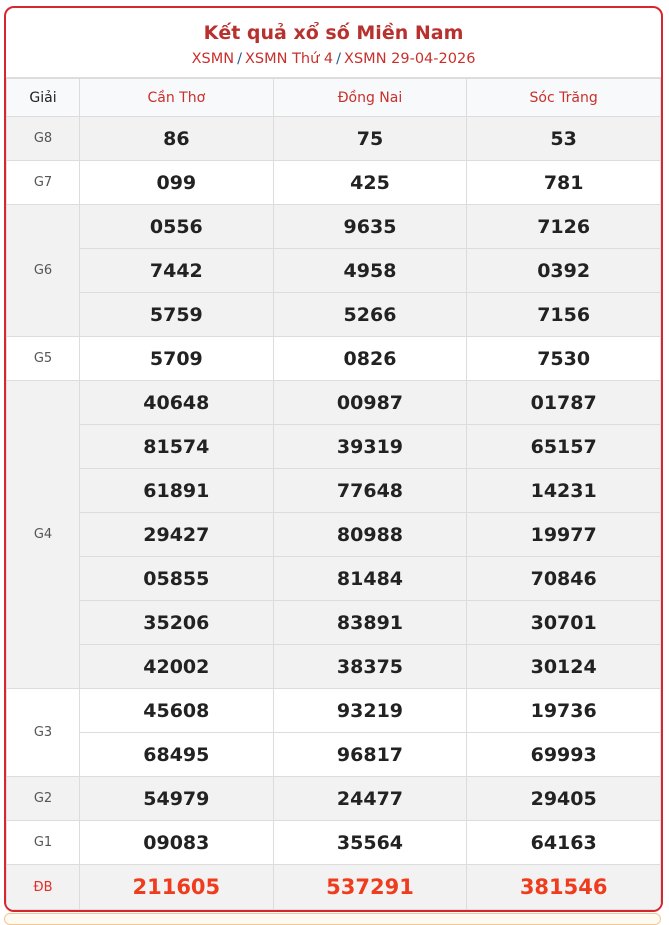 The width and height of the screenshot is (669, 925). I want to click on table-row: 42002 38375 30124, so click(334, 666).